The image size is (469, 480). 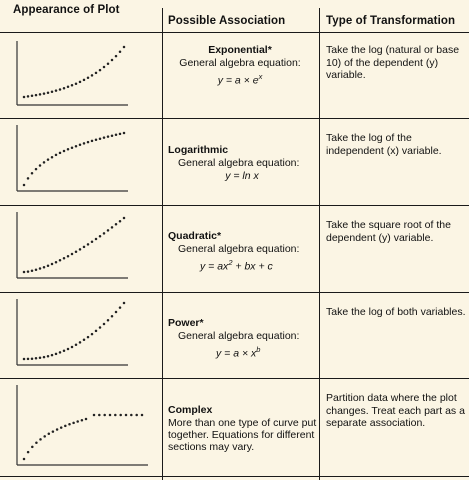 What do you see at coordinates (195, 236) in the screenshot?
I see `association-name: Quadratic*` at bounding box center [195, 236].